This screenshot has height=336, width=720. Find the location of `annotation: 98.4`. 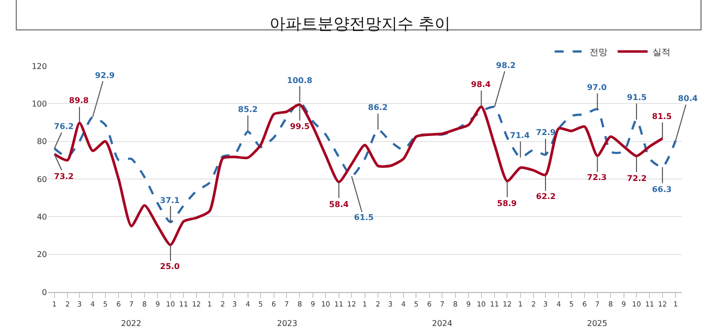

annotation: 98.4 is located at coordinates (481, 84).